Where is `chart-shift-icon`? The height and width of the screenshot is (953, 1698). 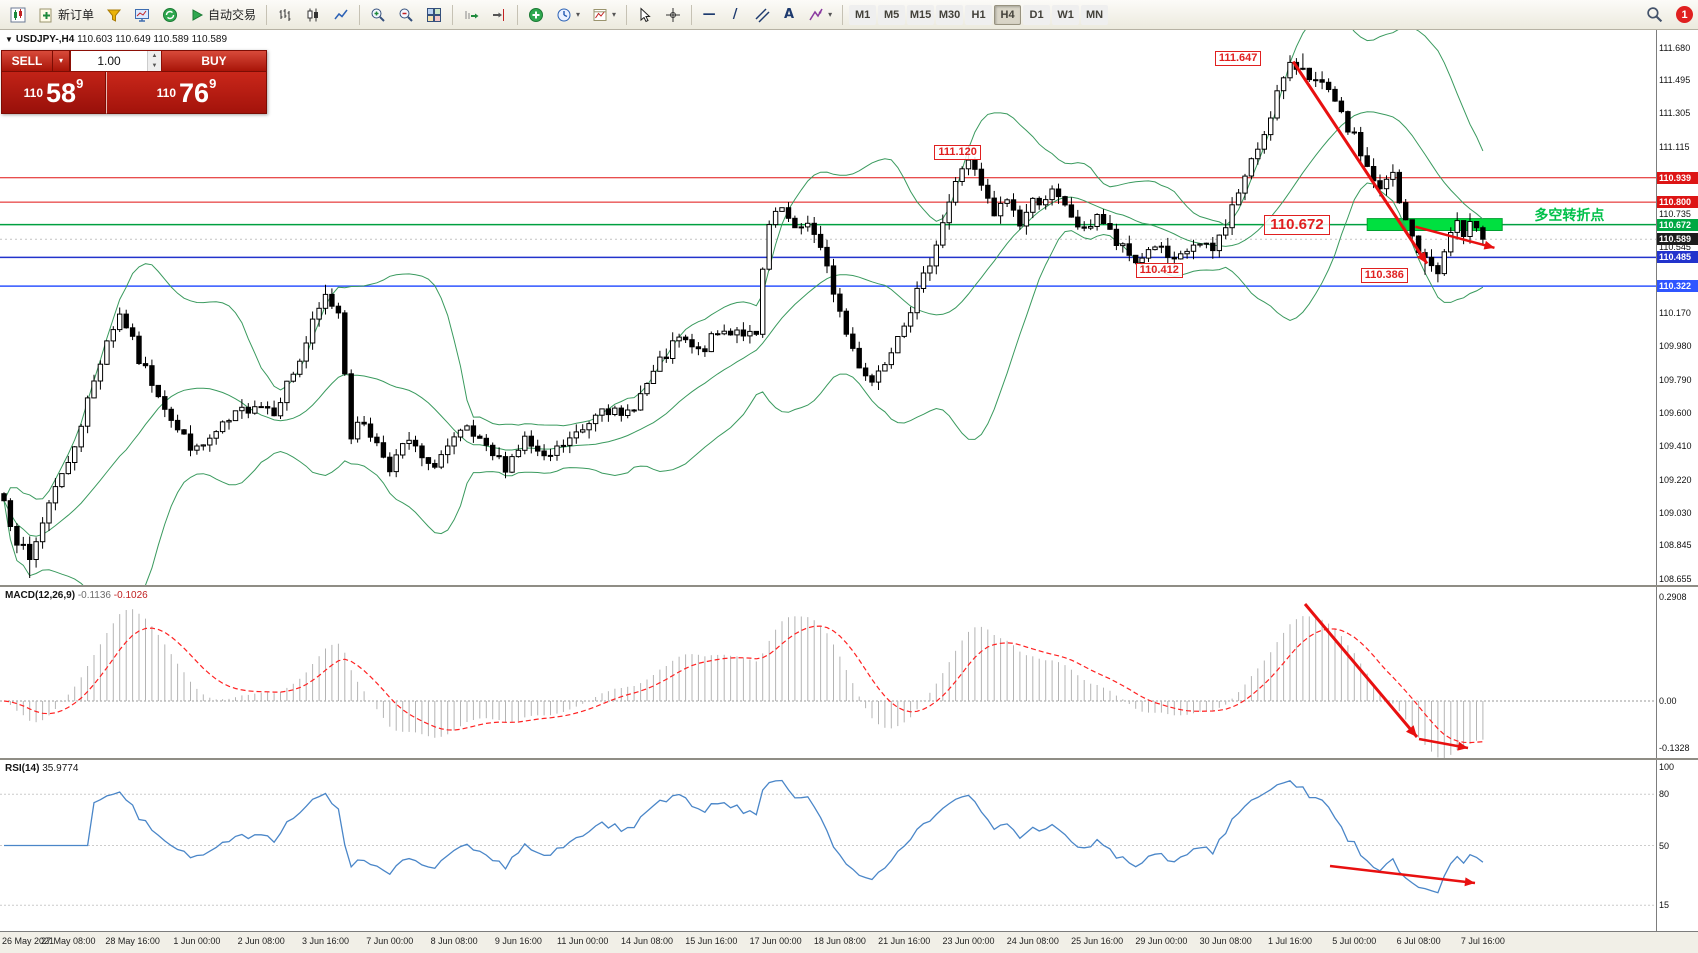 chart-shift-icon is located at coordinates (499, 14).